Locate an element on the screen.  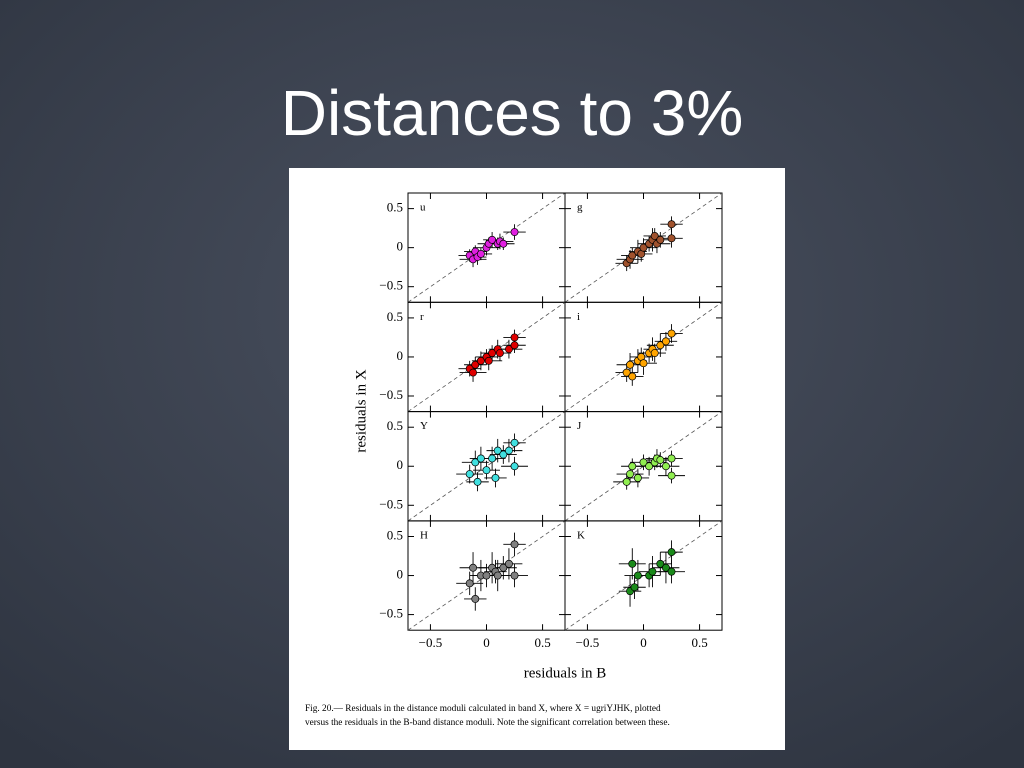
panel-label: Y is located at coordinates (424, 426).